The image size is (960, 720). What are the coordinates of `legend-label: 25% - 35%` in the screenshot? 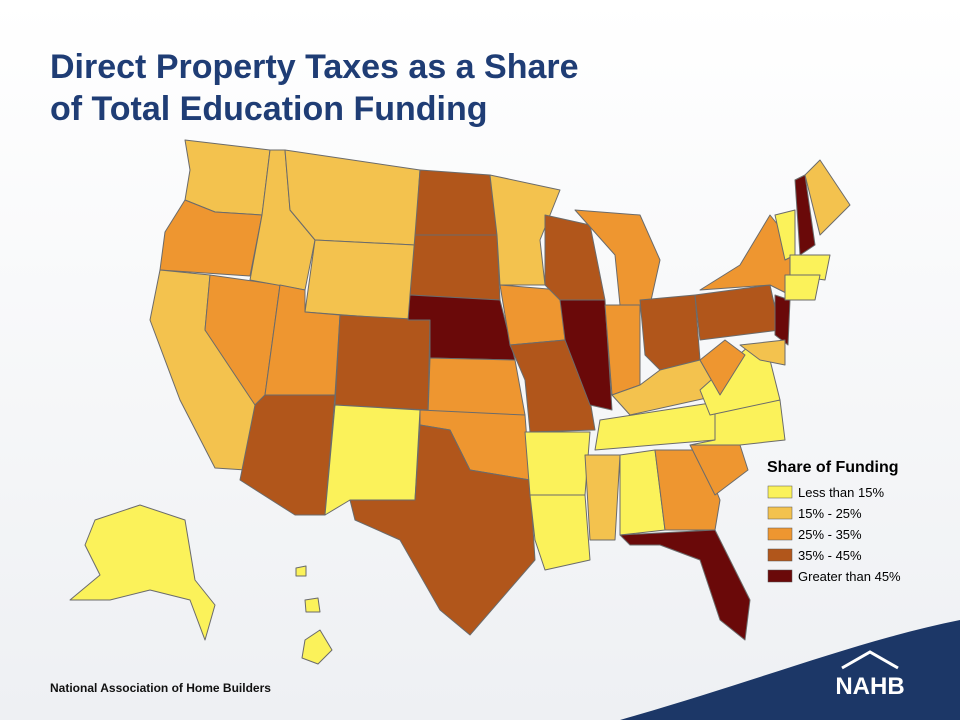 It's located at (830, 534).